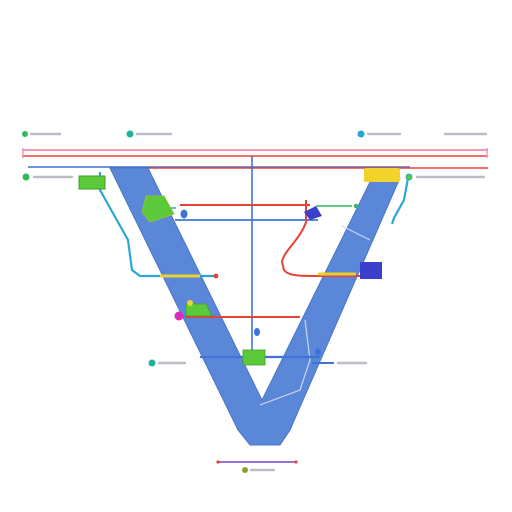 The image size is (512, 512). I want to click on marker-blue-arrow, so click(313, 213).